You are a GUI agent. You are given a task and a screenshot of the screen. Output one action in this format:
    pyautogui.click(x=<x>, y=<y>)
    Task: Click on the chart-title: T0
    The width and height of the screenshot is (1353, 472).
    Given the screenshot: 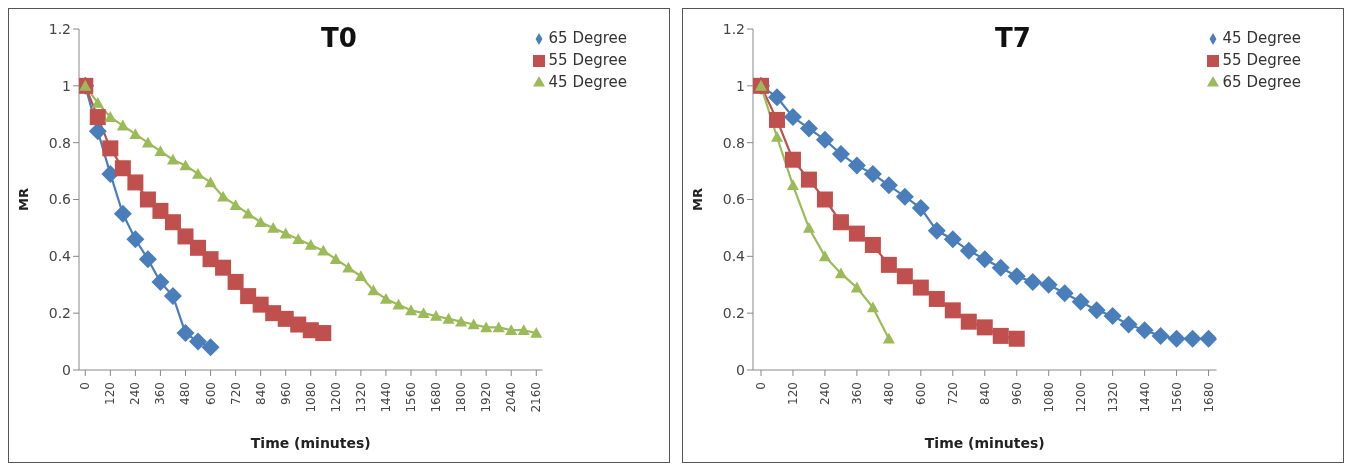 What is the action you would take?
    pyautogui.click(x=339, y=38)
    